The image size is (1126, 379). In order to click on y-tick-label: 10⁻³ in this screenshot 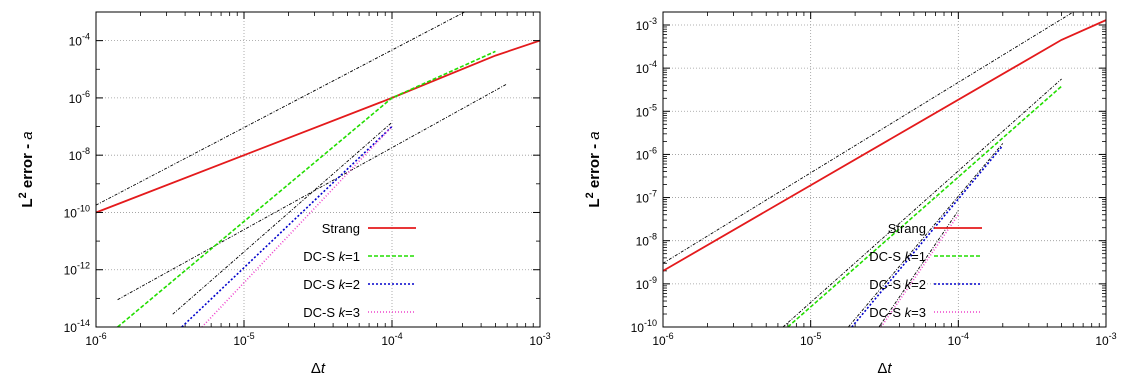, I will do `click(646, 24)`.